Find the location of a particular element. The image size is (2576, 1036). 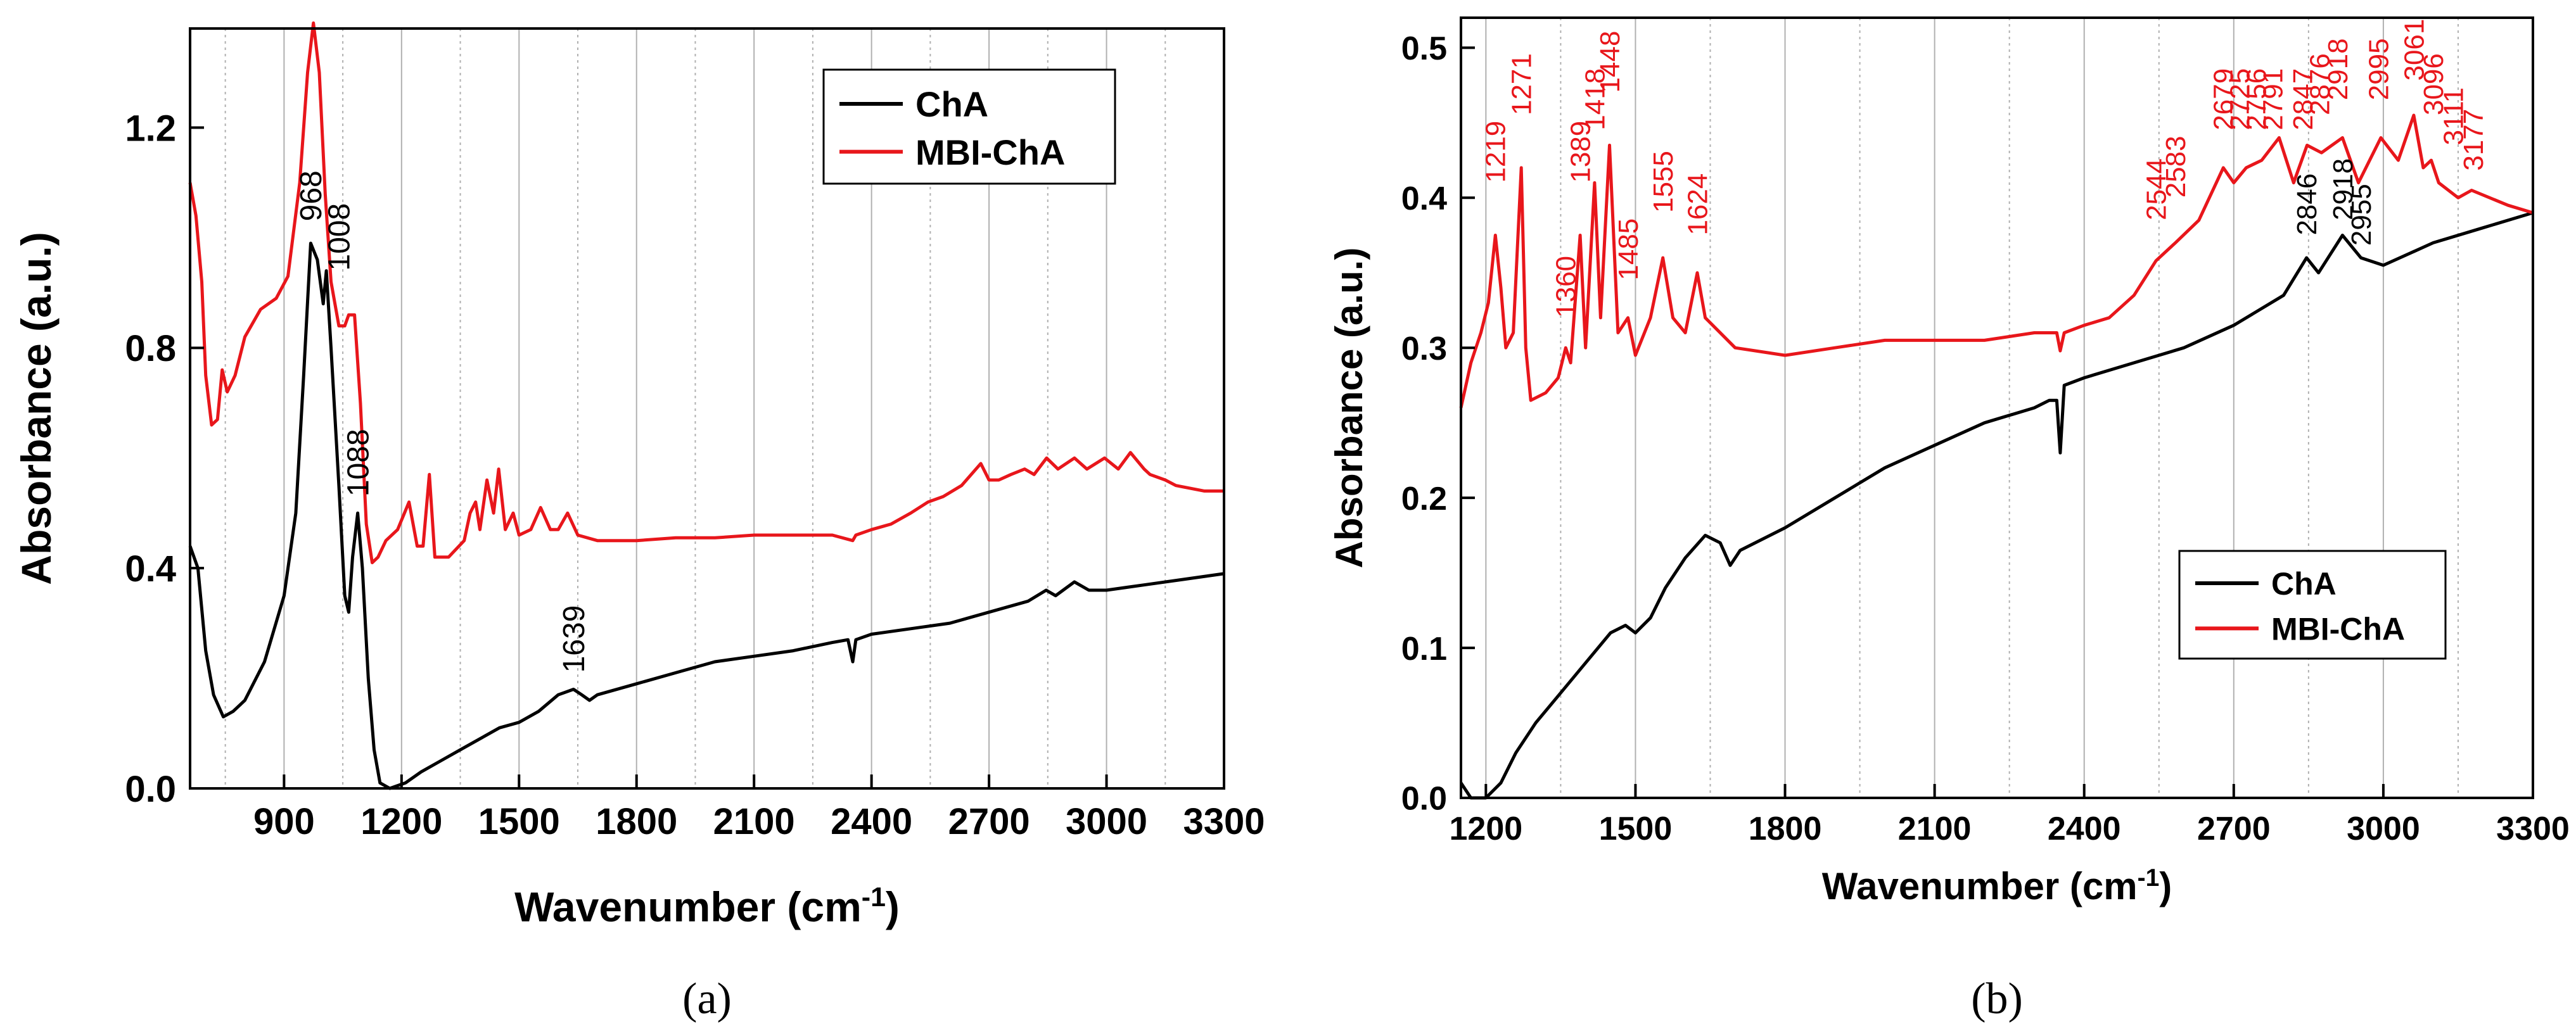

peak-label: 2955 is located at coordinates (2361, 215).